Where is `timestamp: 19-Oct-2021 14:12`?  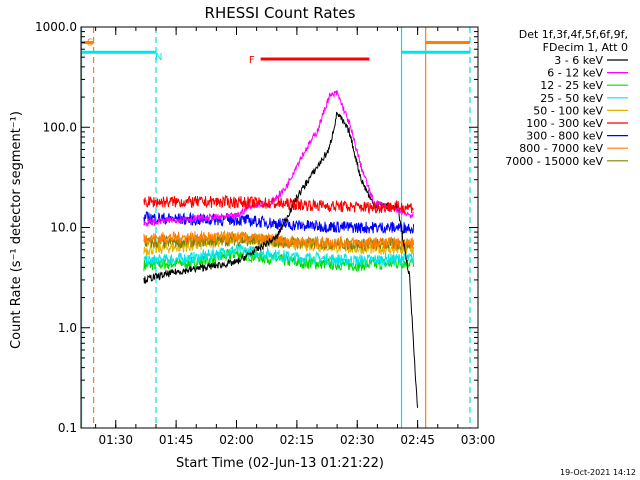
timestamp: 19-Oct-2021 14:12 is located at coordinates (598, 472).